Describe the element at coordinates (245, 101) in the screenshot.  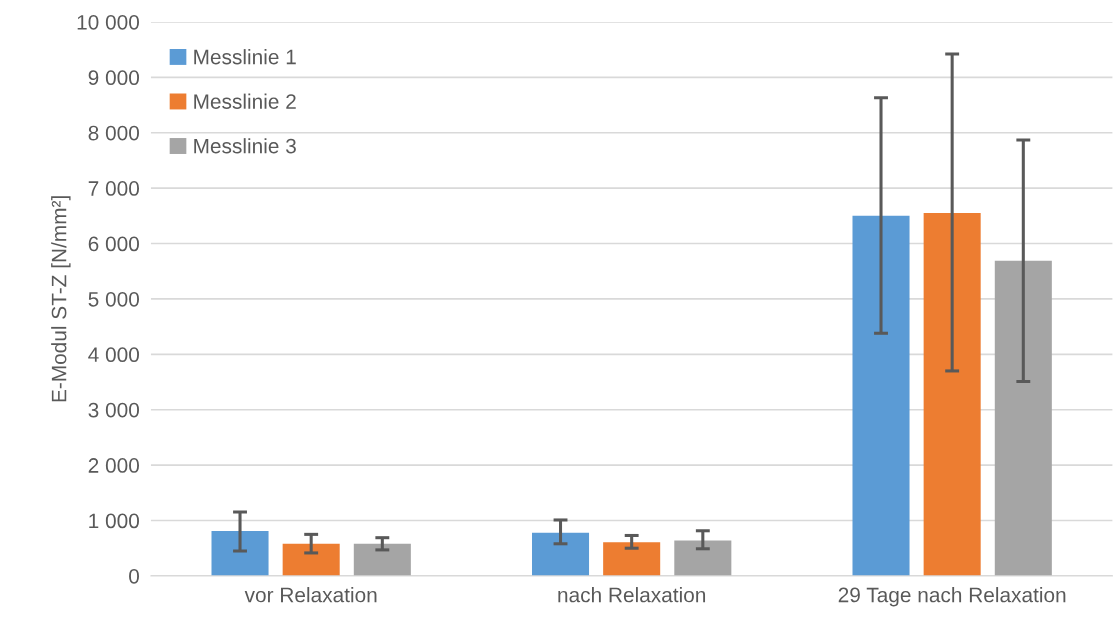
I see `legend-label: Messlinie 2` at that location.